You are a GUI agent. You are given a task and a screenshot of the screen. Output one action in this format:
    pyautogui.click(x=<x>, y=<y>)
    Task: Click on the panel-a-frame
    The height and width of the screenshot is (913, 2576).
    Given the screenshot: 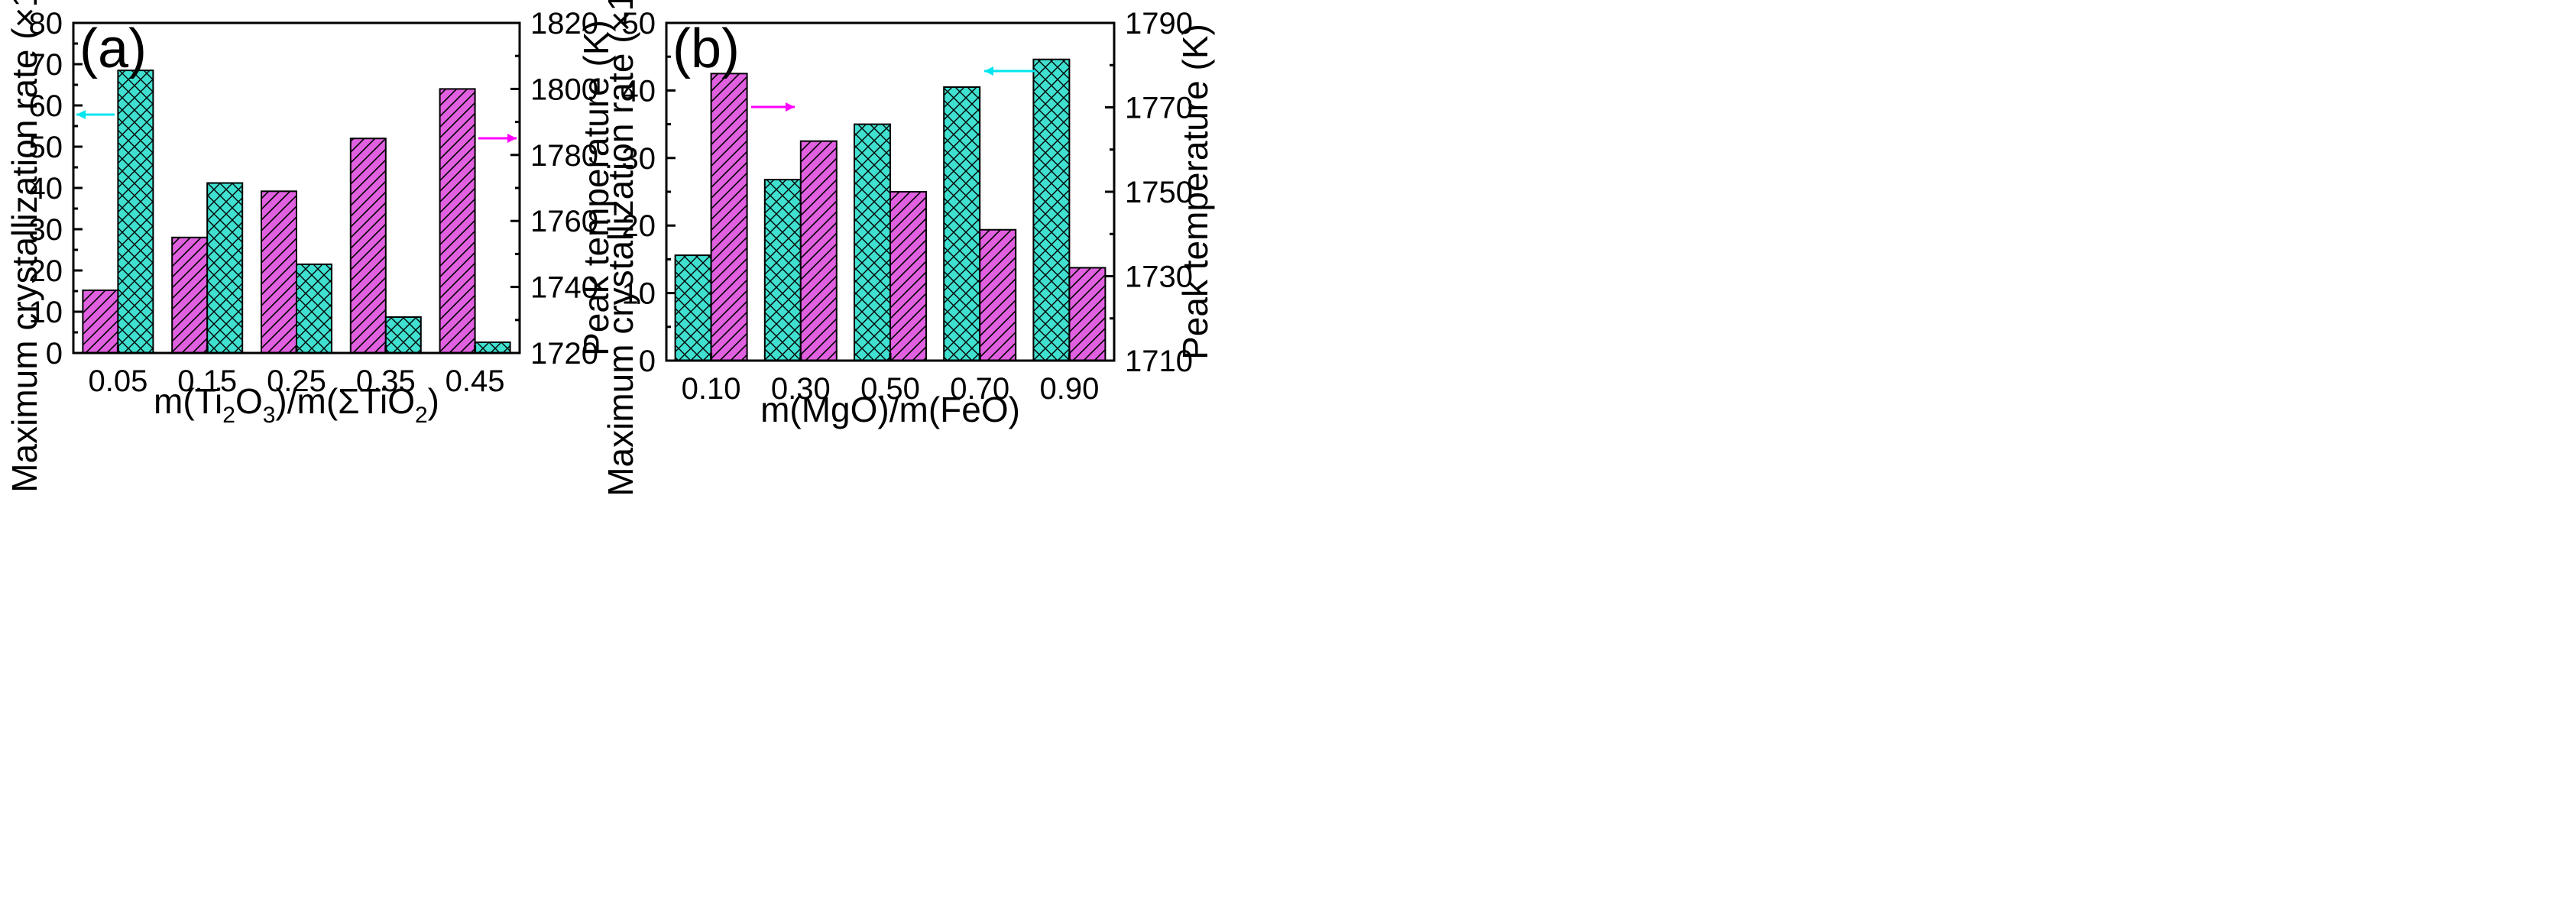 What is the action you would take?
    pyautogui.click(x=296, y=188)
    